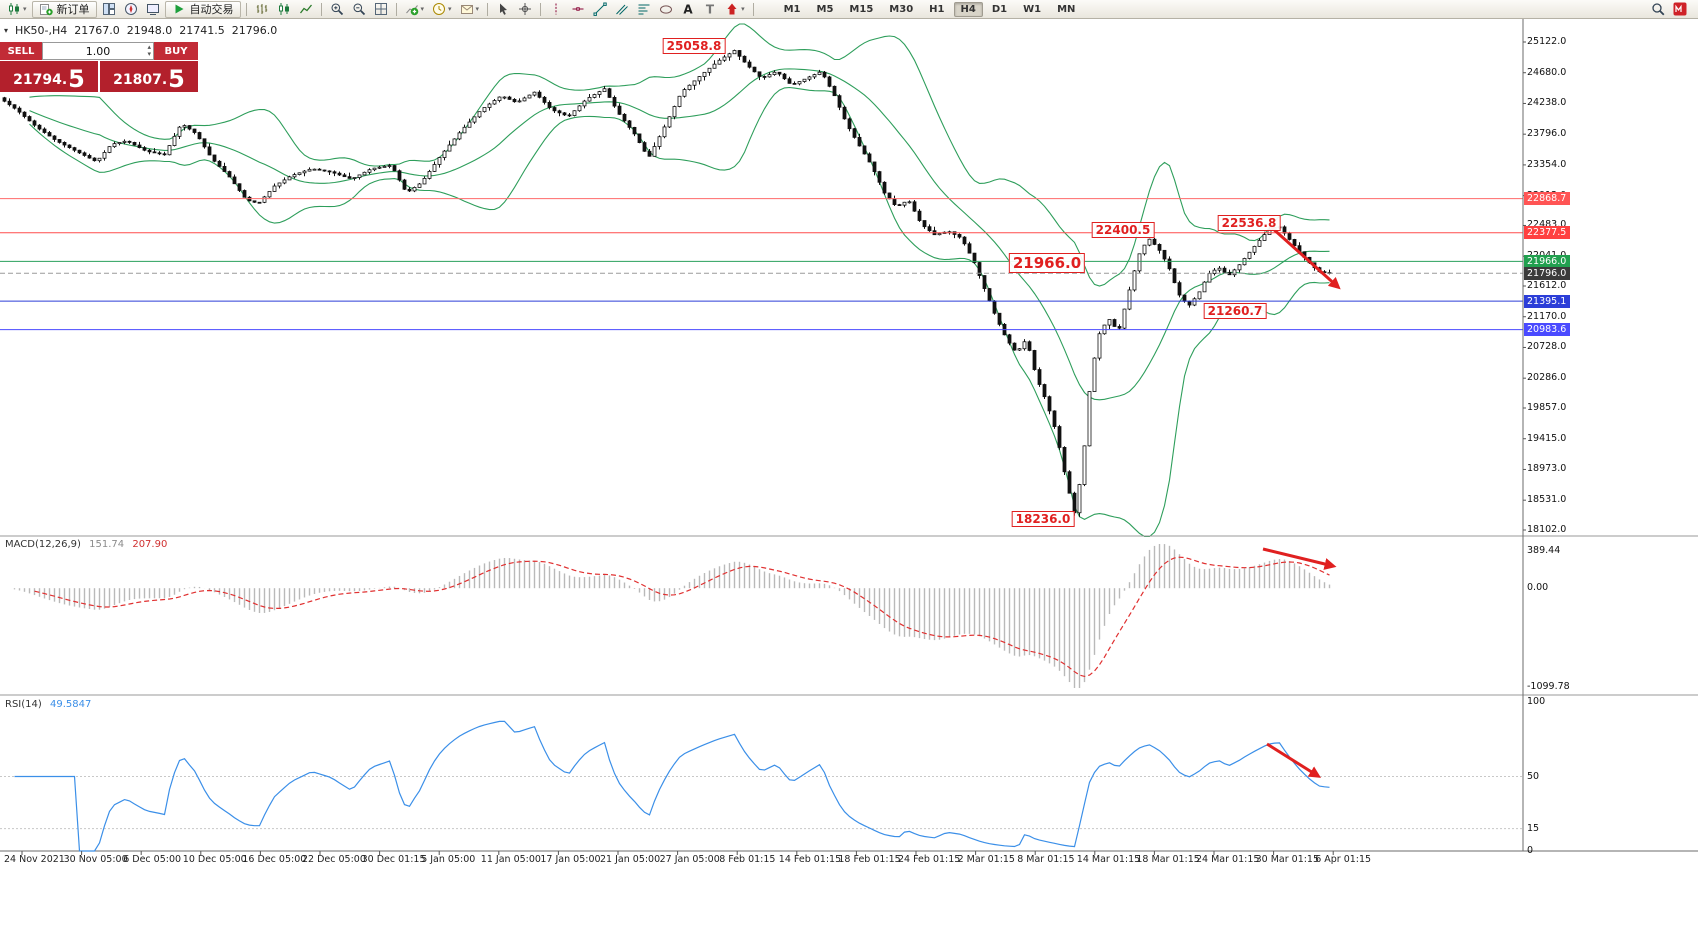 The image size is (1698, 939). I want to click on sell-button: SELL, so click(21, 51).